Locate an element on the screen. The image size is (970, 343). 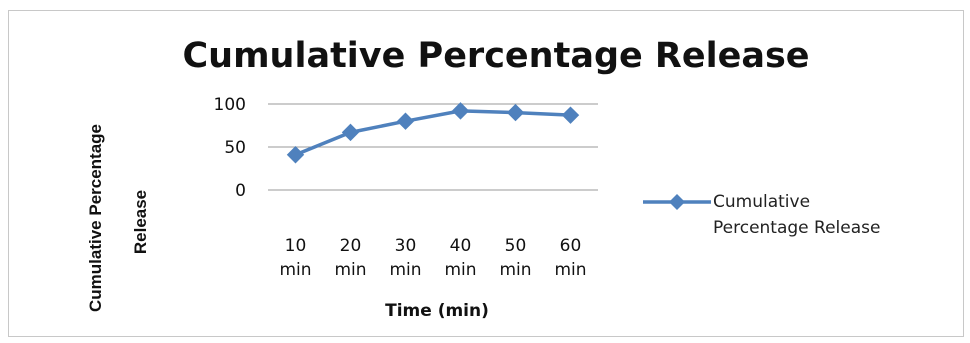
y-tick-label: 50 is located at coordinates (235, 148).